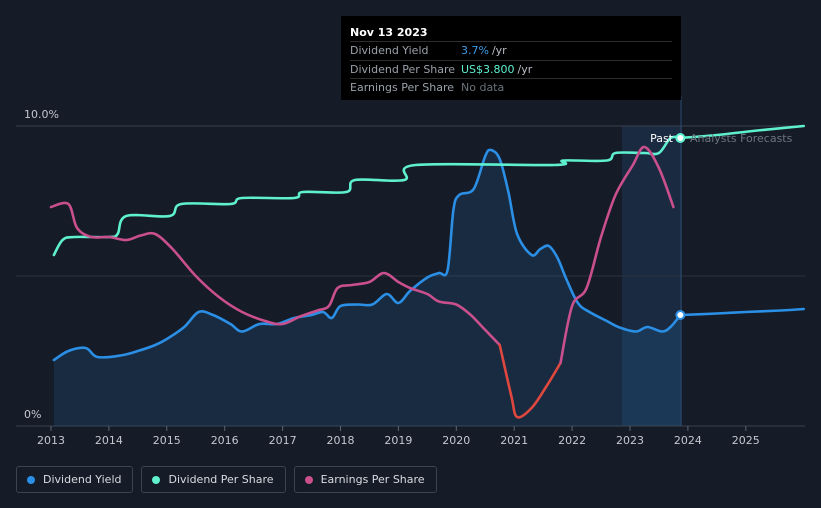  What do you see at coordinates (742, 312) in the screenshot?
I see `dividend-yield-forecast-line` at bounding box center [742, 312].